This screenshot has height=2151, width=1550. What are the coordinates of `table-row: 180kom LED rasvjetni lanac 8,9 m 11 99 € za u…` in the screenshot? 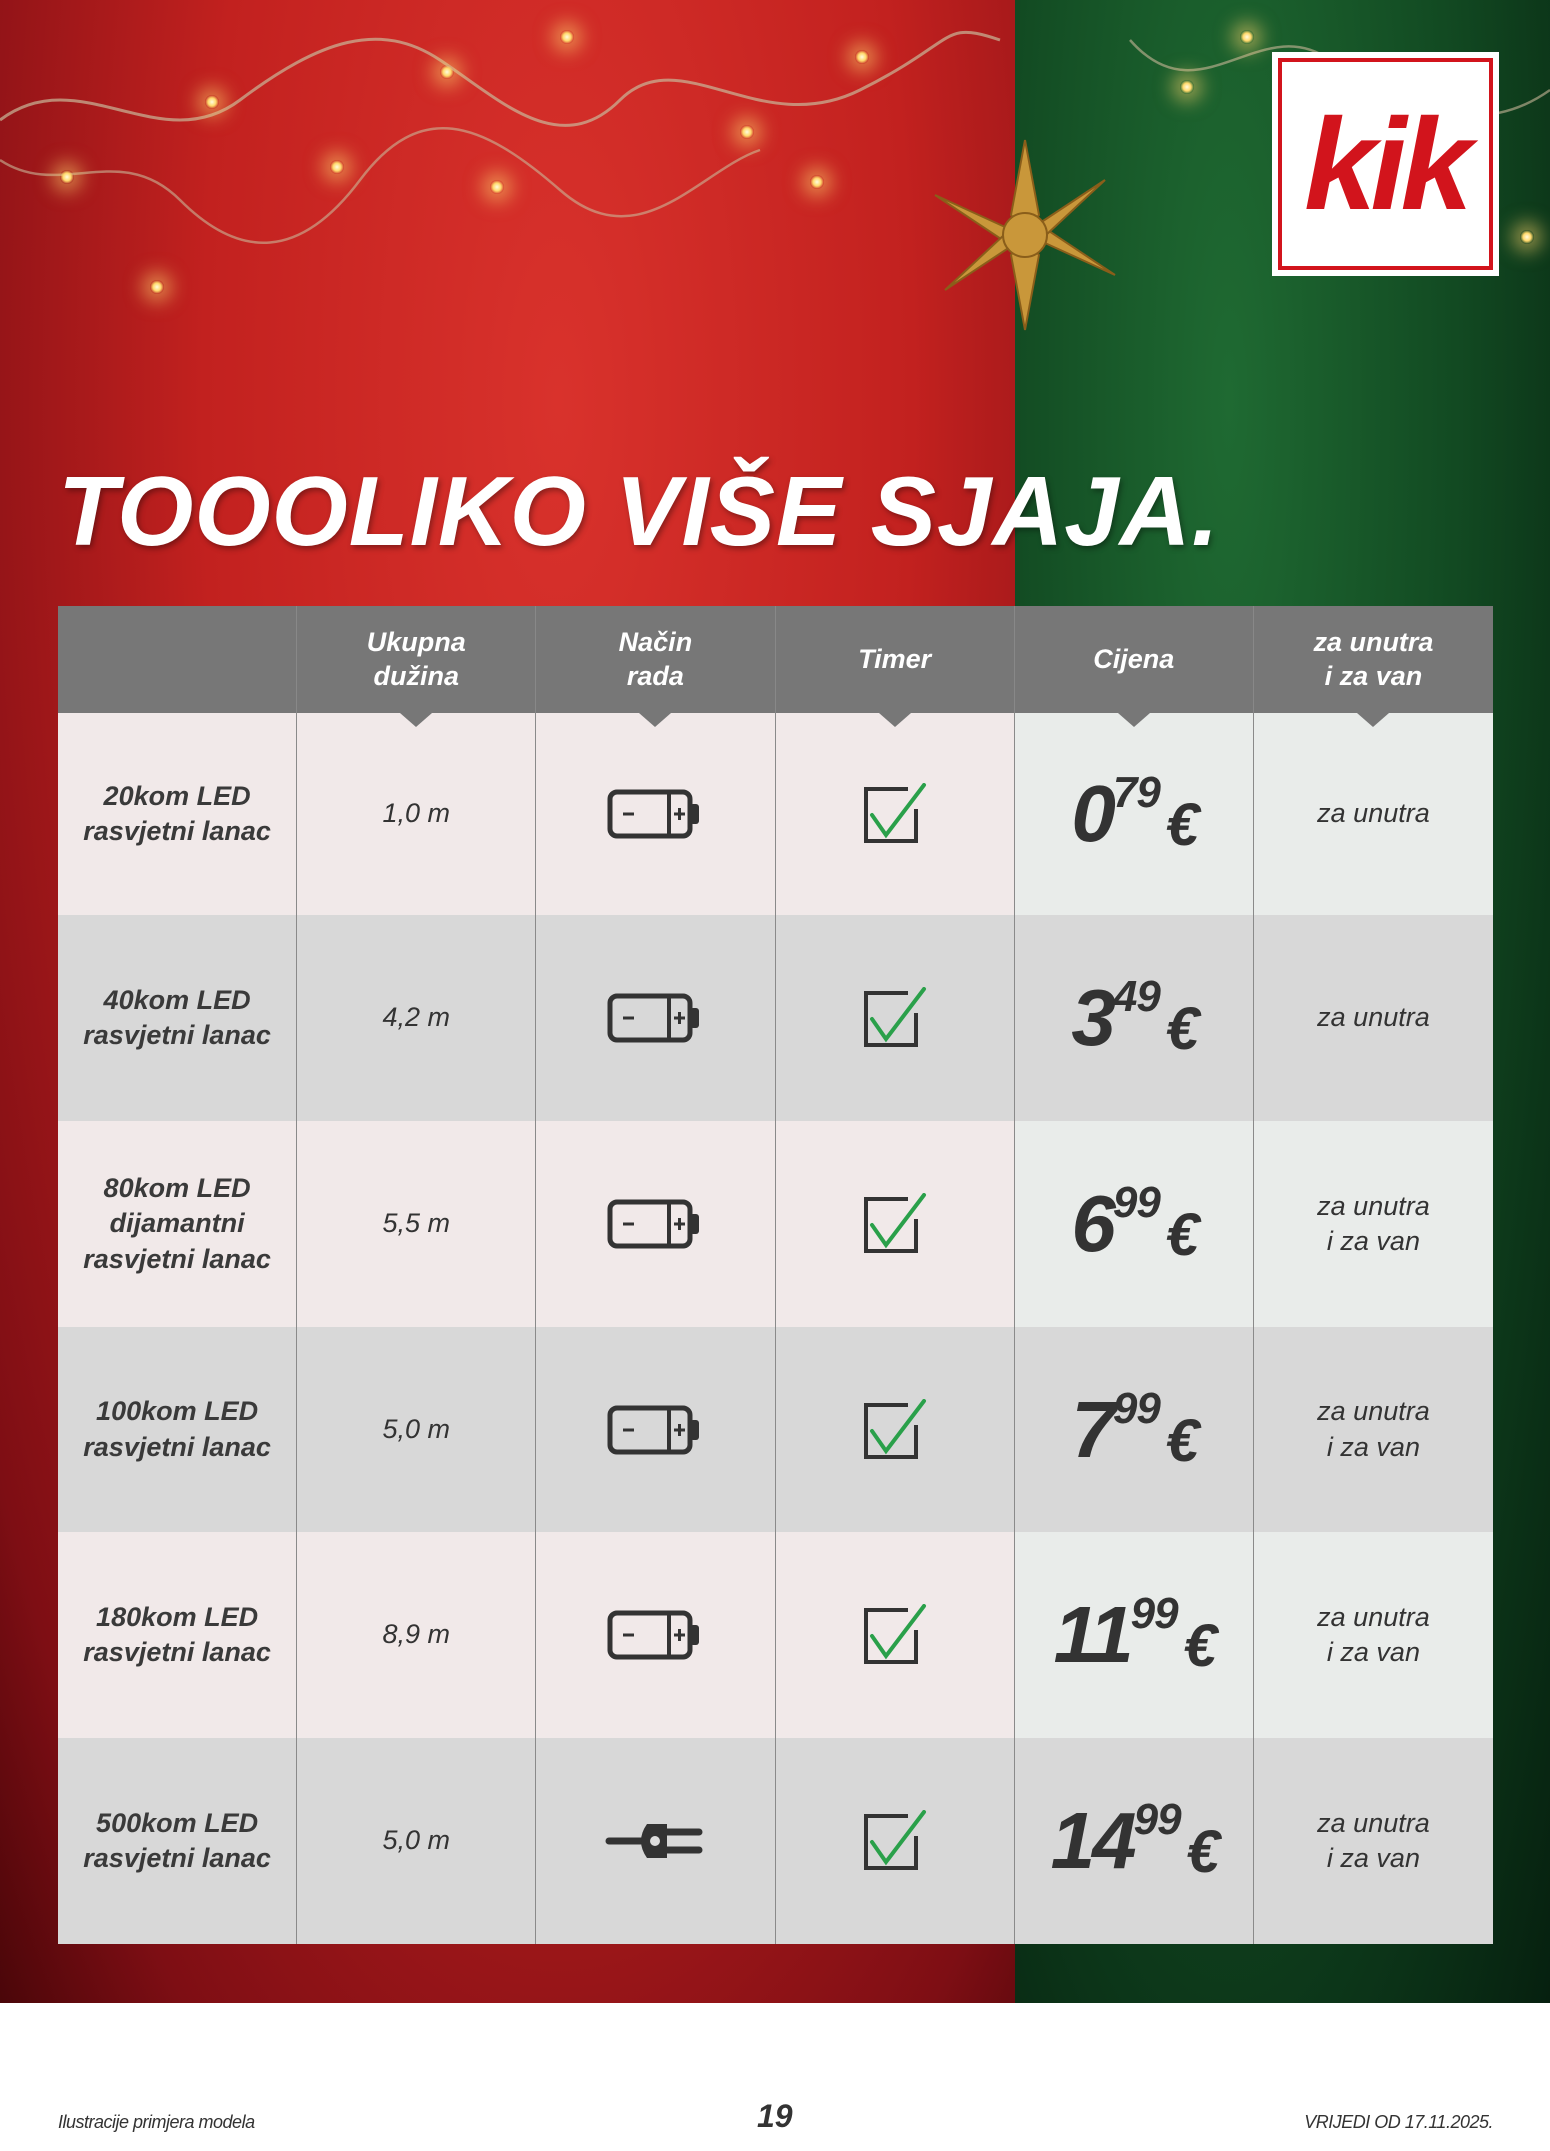 It's located at (776, 1635).